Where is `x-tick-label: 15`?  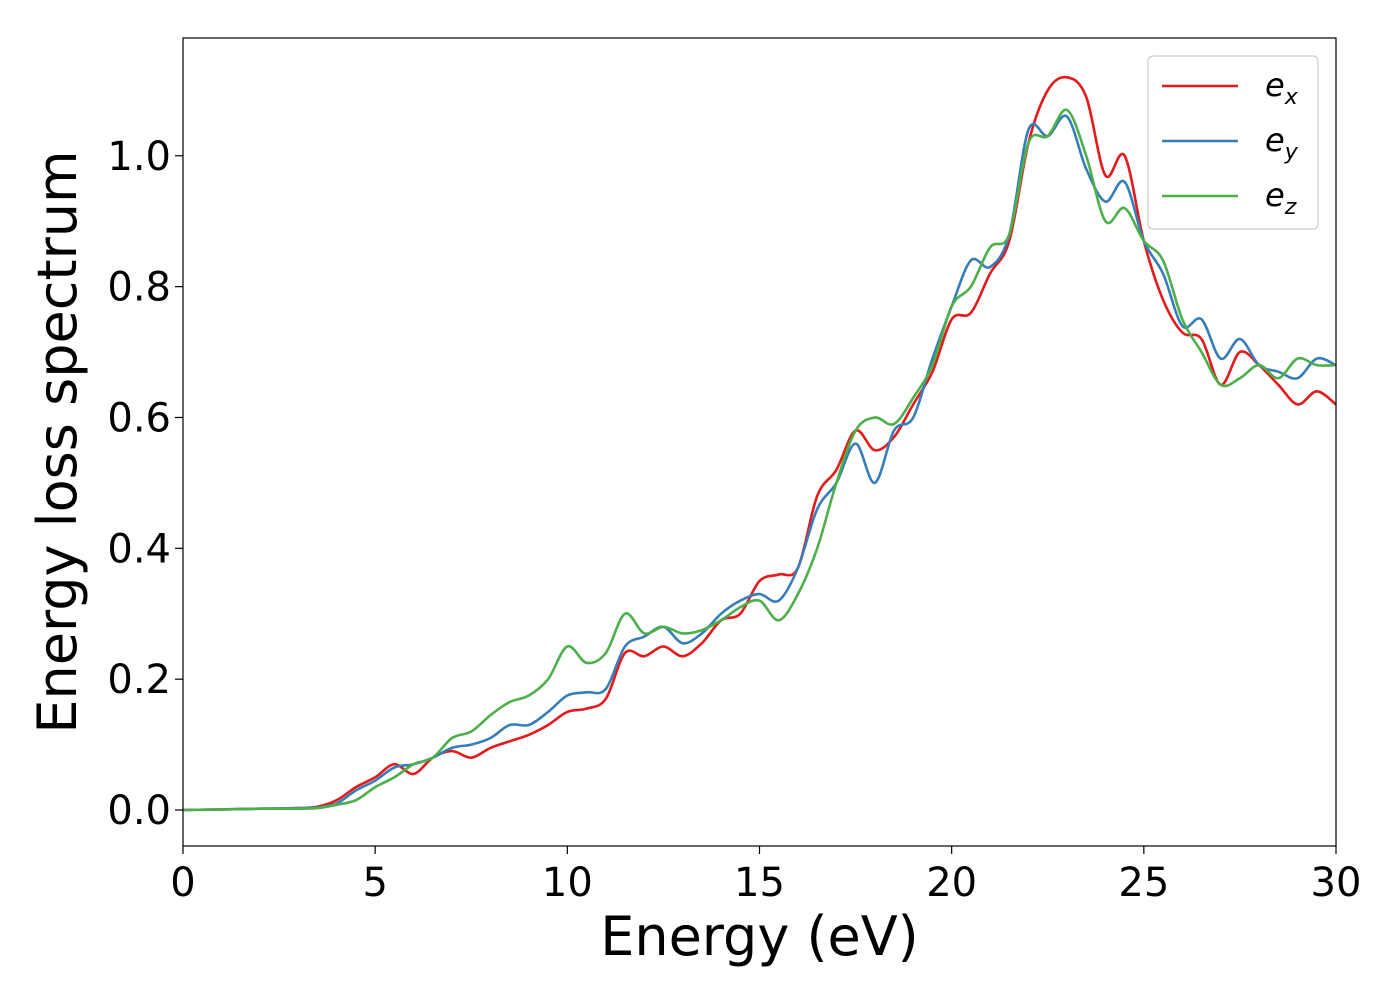
x-tick-label: 15 is located at coordinates (759, 883).